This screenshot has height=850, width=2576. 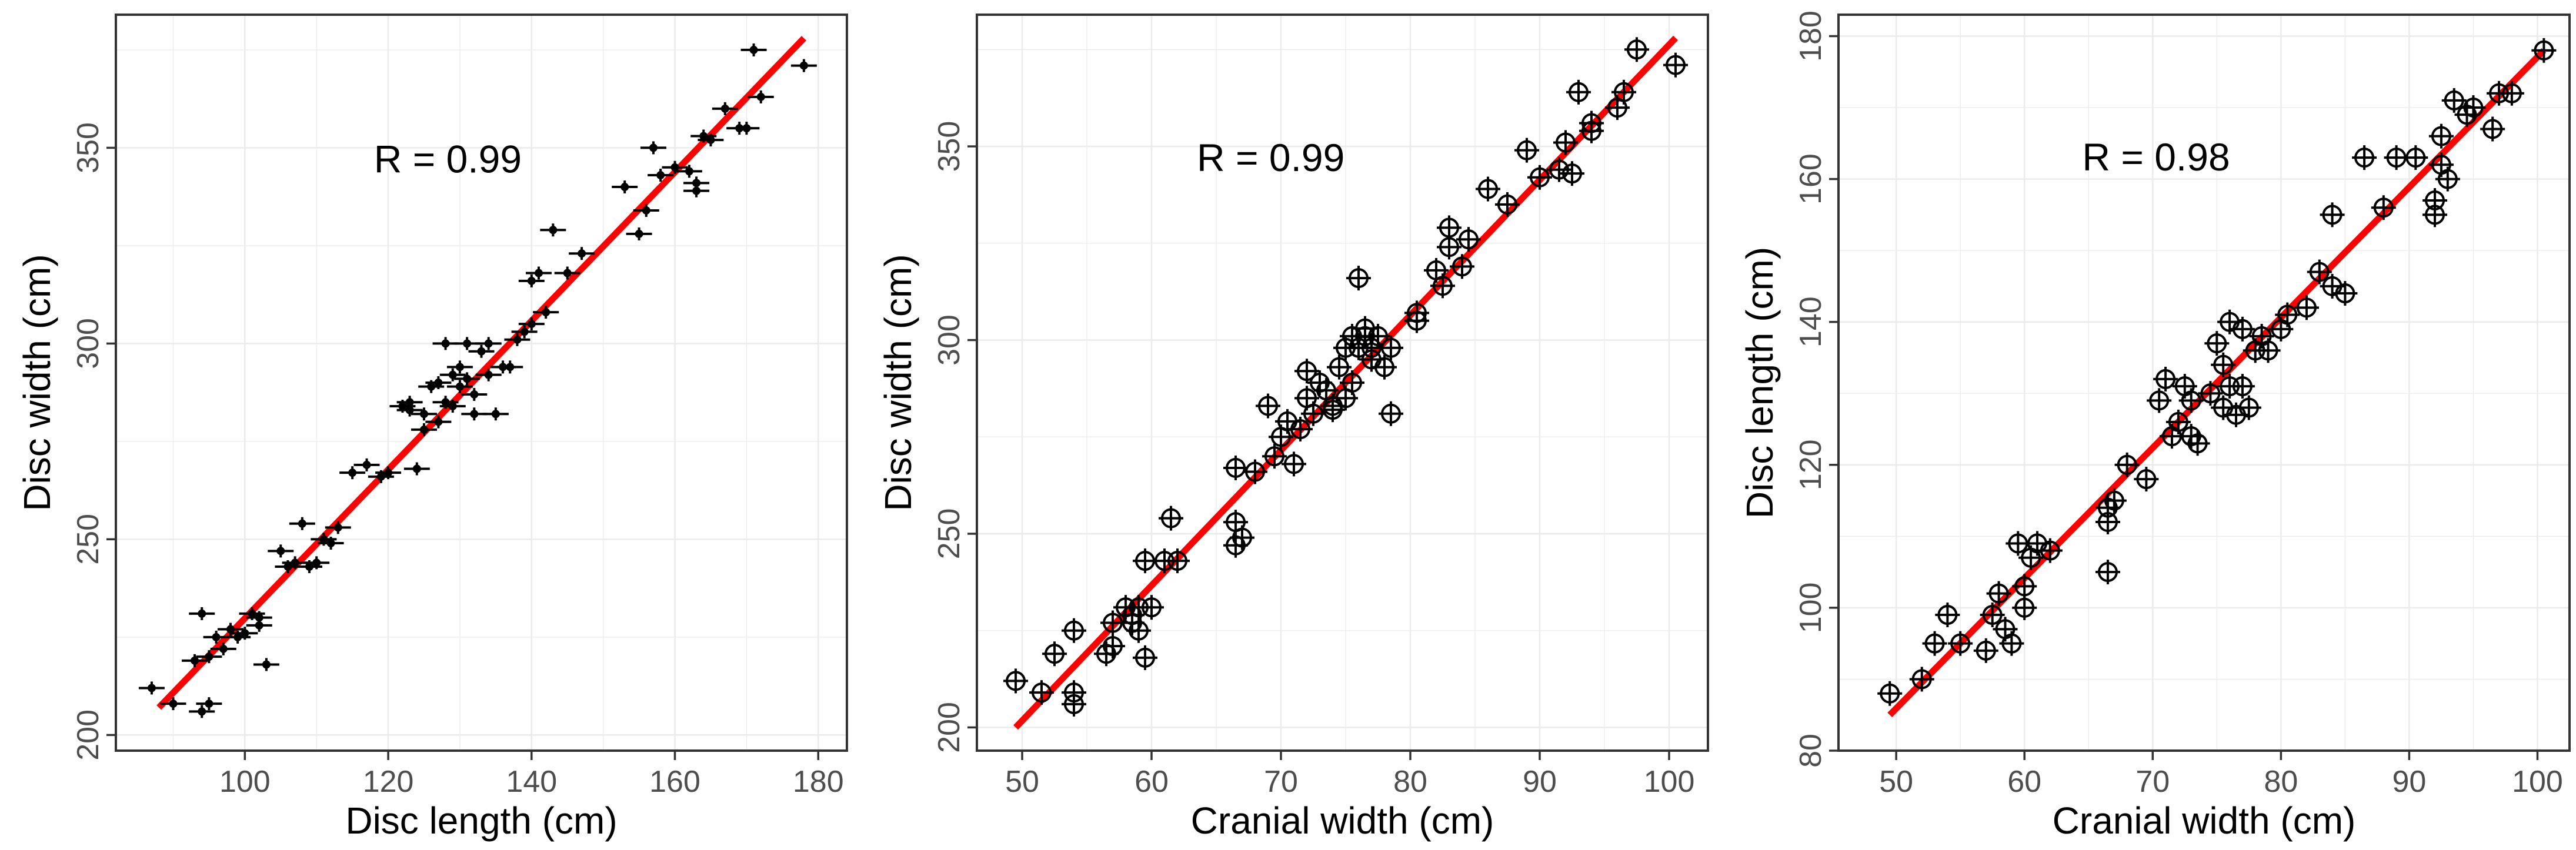 I want to click on x-tick-label: 120, so click(x=388, y=782).